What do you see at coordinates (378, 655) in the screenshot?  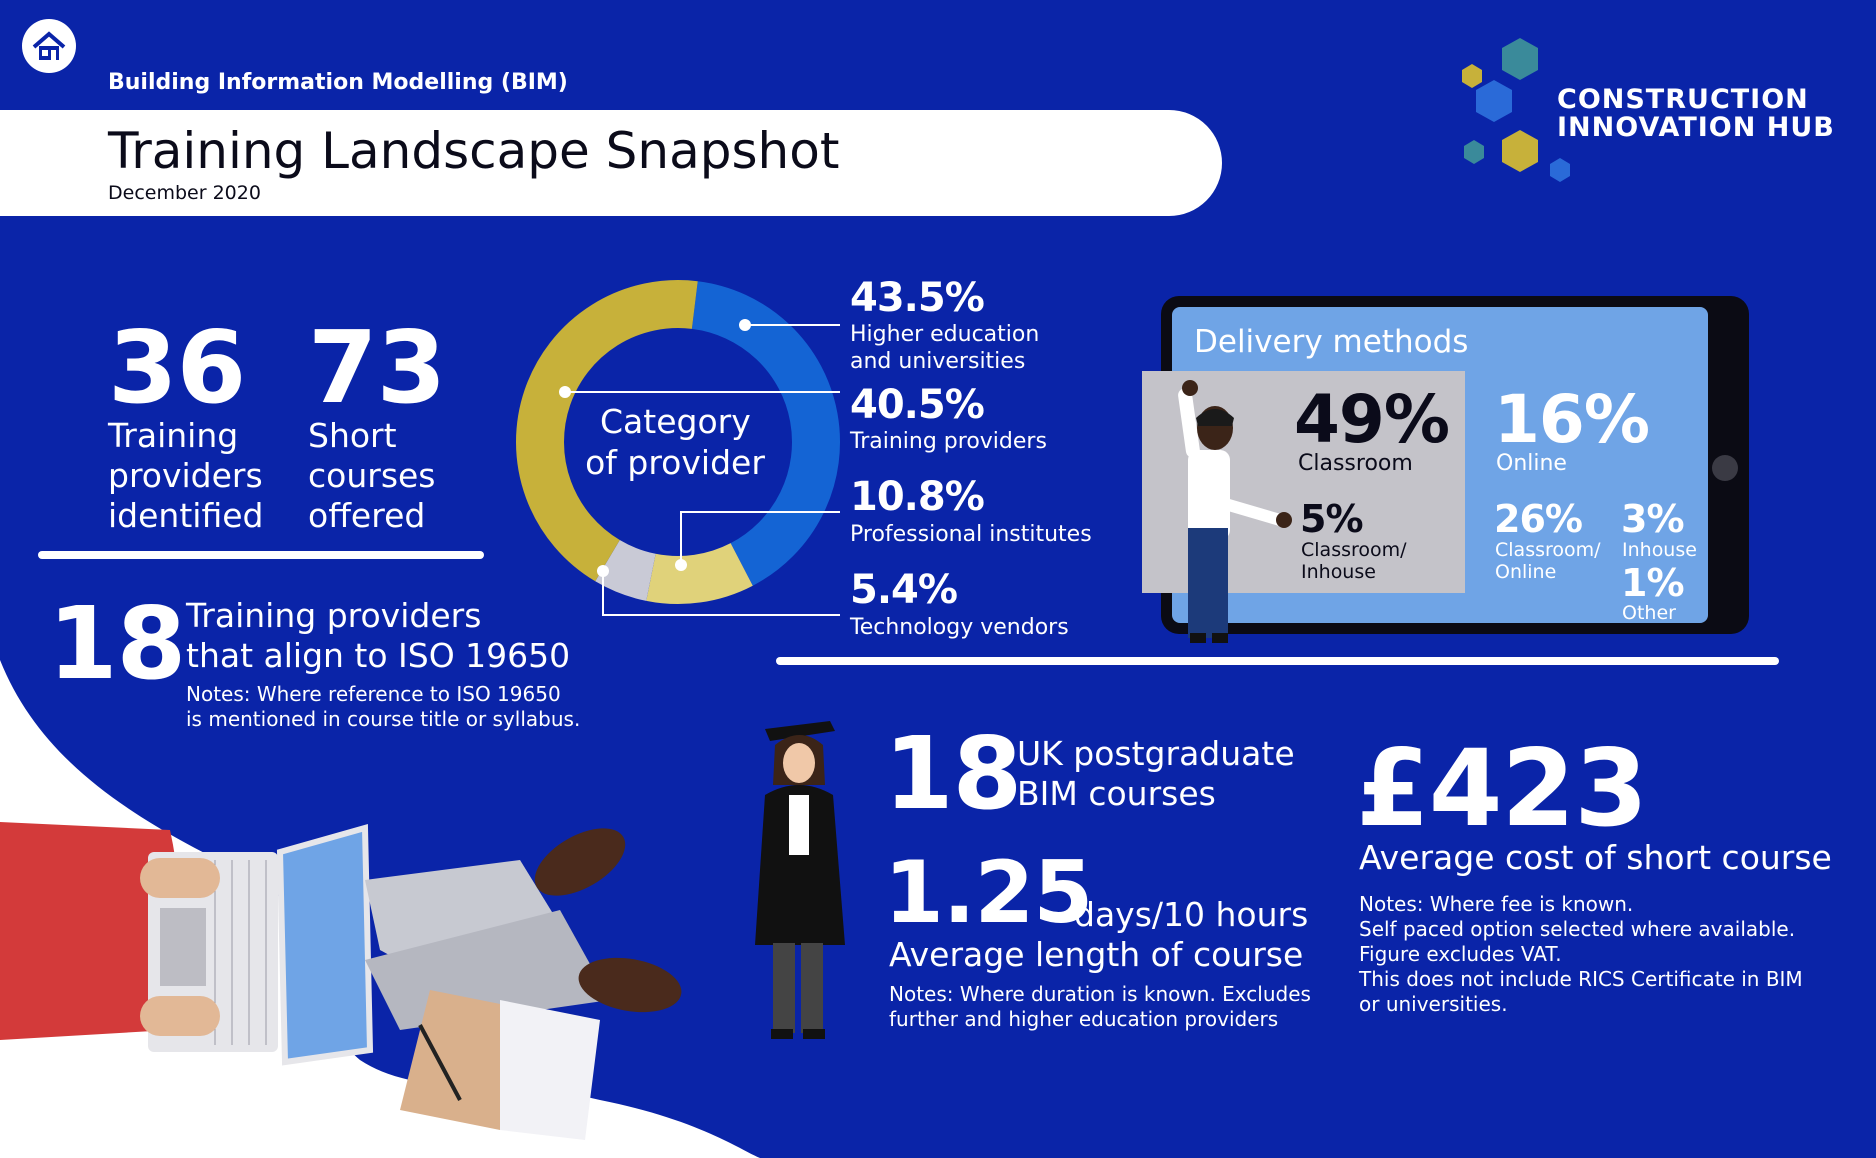 I see `iso-label-2: that align to ISO 19650` at bounding box center [378, 655].